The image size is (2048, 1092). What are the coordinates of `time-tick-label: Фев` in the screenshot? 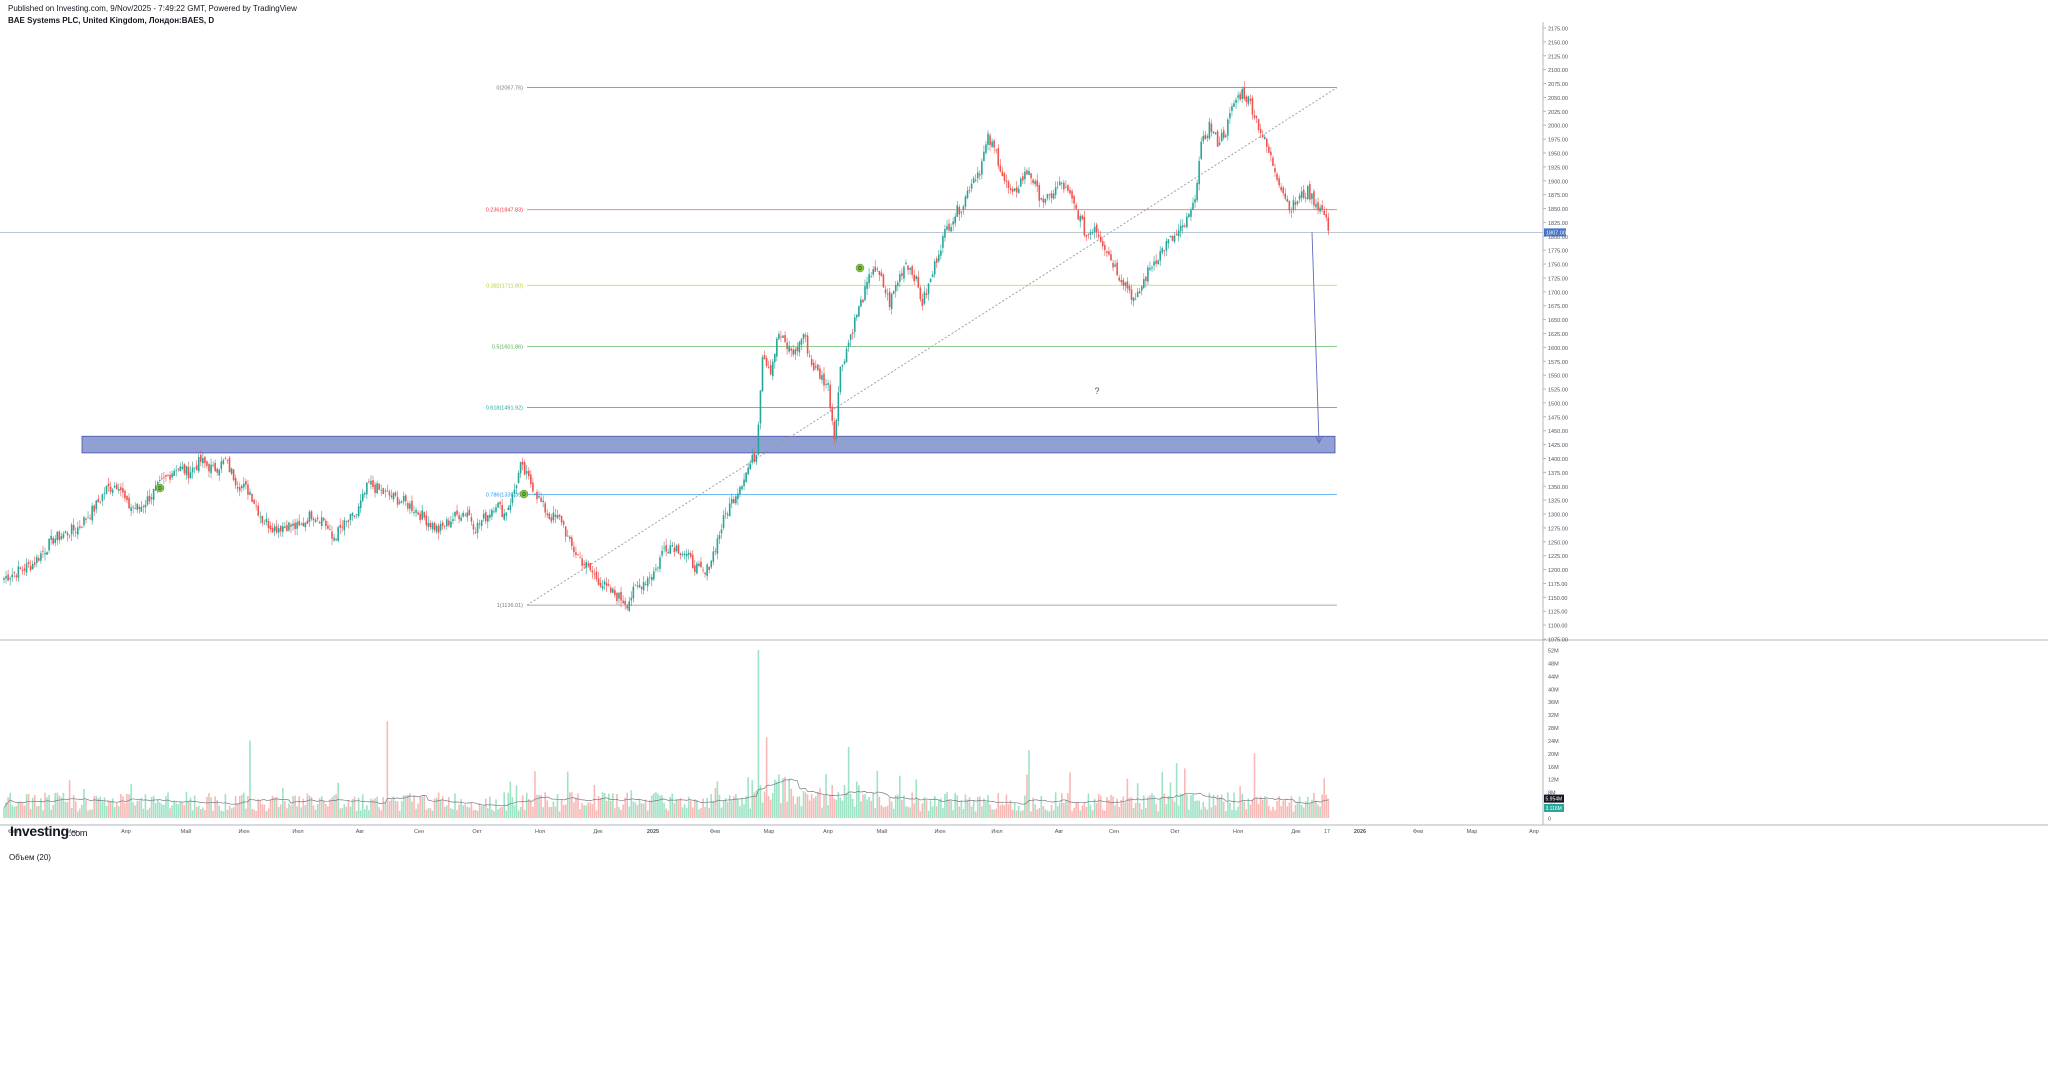 It's located at (1418, 832).